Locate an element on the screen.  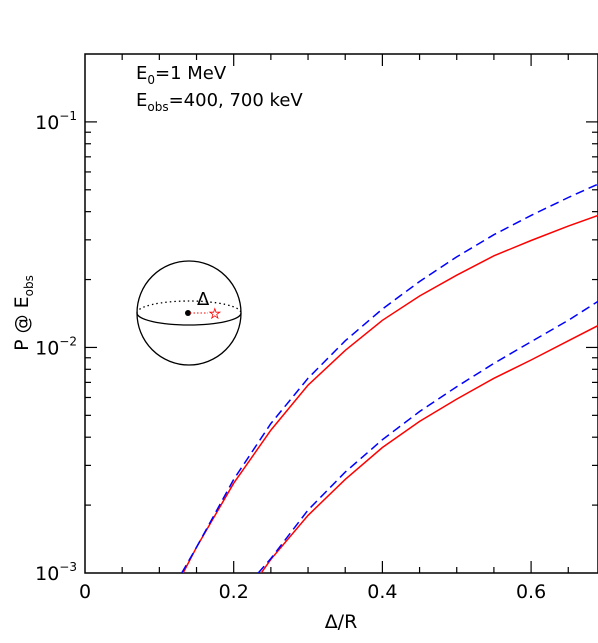
y-tick-label: 10⁻² is located at coordinates (56, 346).